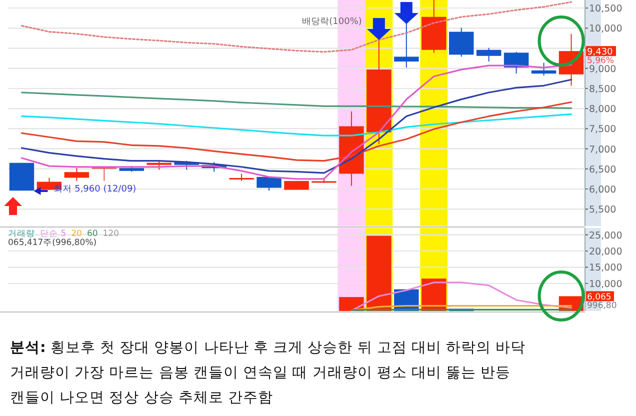  Describe the element at coordinates (602, 190) in the screenshot. I see `y-tick-label: 6,000` at that location.